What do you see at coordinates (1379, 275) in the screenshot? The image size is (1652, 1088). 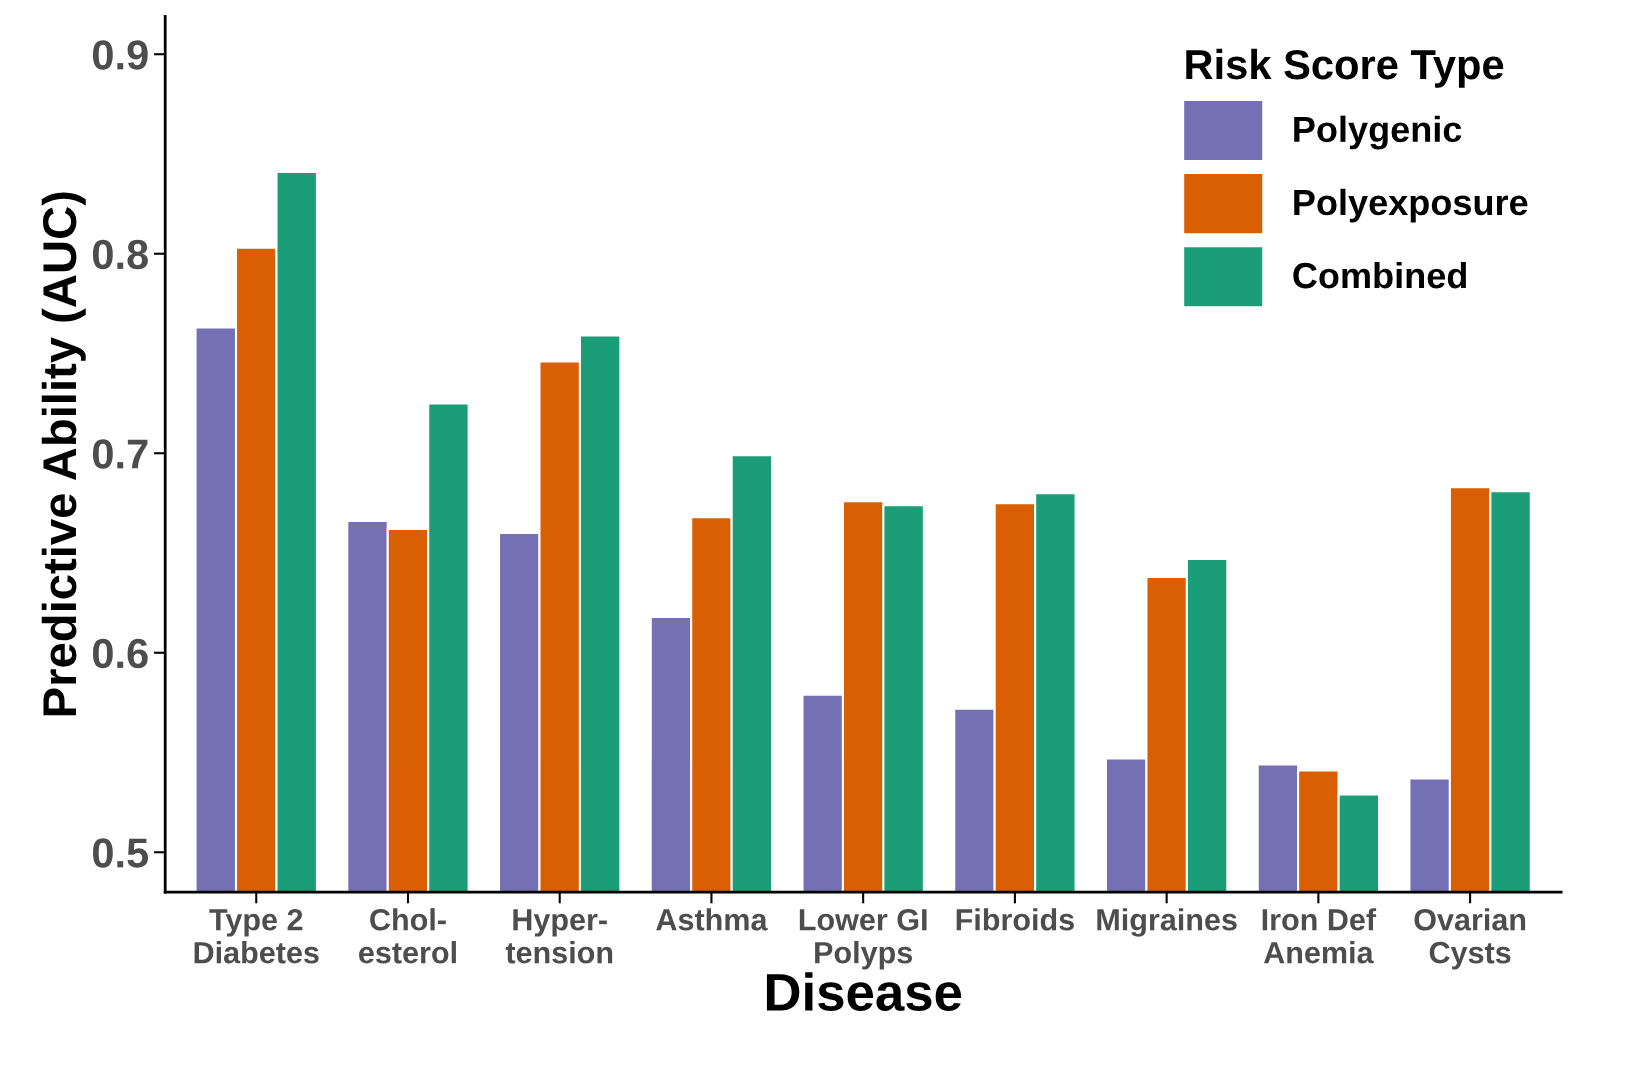 I see `legend-label: Combined` at bounding box center [1379, 275].